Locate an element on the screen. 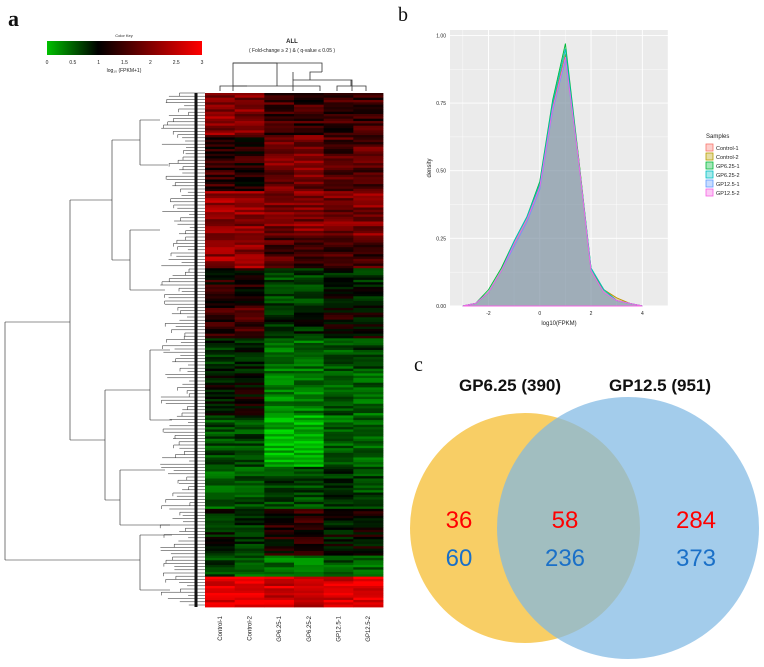  color-key-tick-label: 2 is located at coordinates (150, 63).